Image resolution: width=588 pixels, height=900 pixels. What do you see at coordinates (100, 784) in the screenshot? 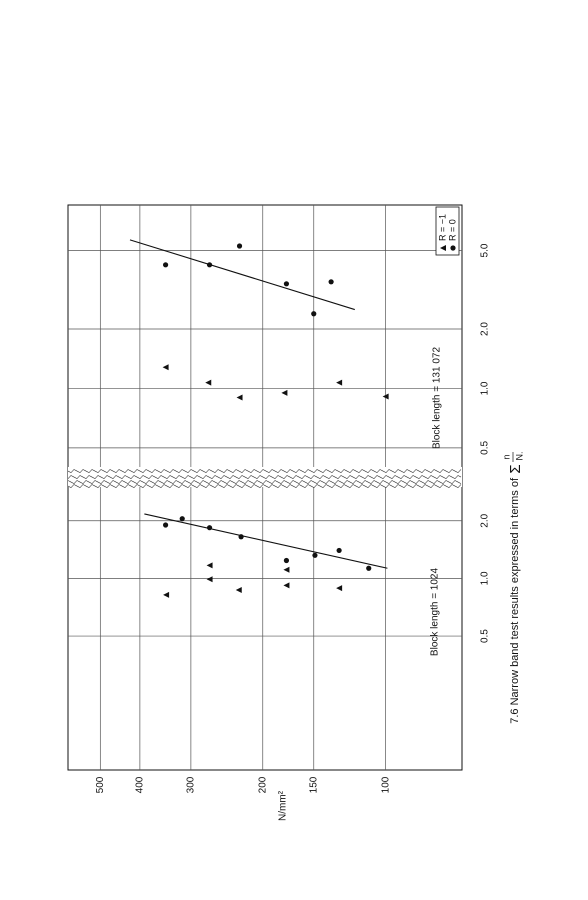
I see `y-tick-label: 500` at bounding box center [100, 784].